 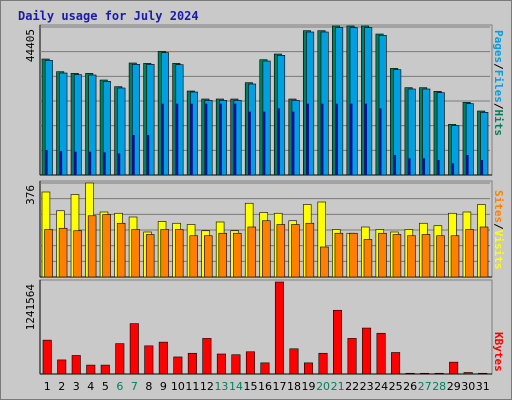 What do you see at coordinates (498, 206) in the screenshot?
I see `side-label-visits-part: Sites` at bounding box center [498, 206].